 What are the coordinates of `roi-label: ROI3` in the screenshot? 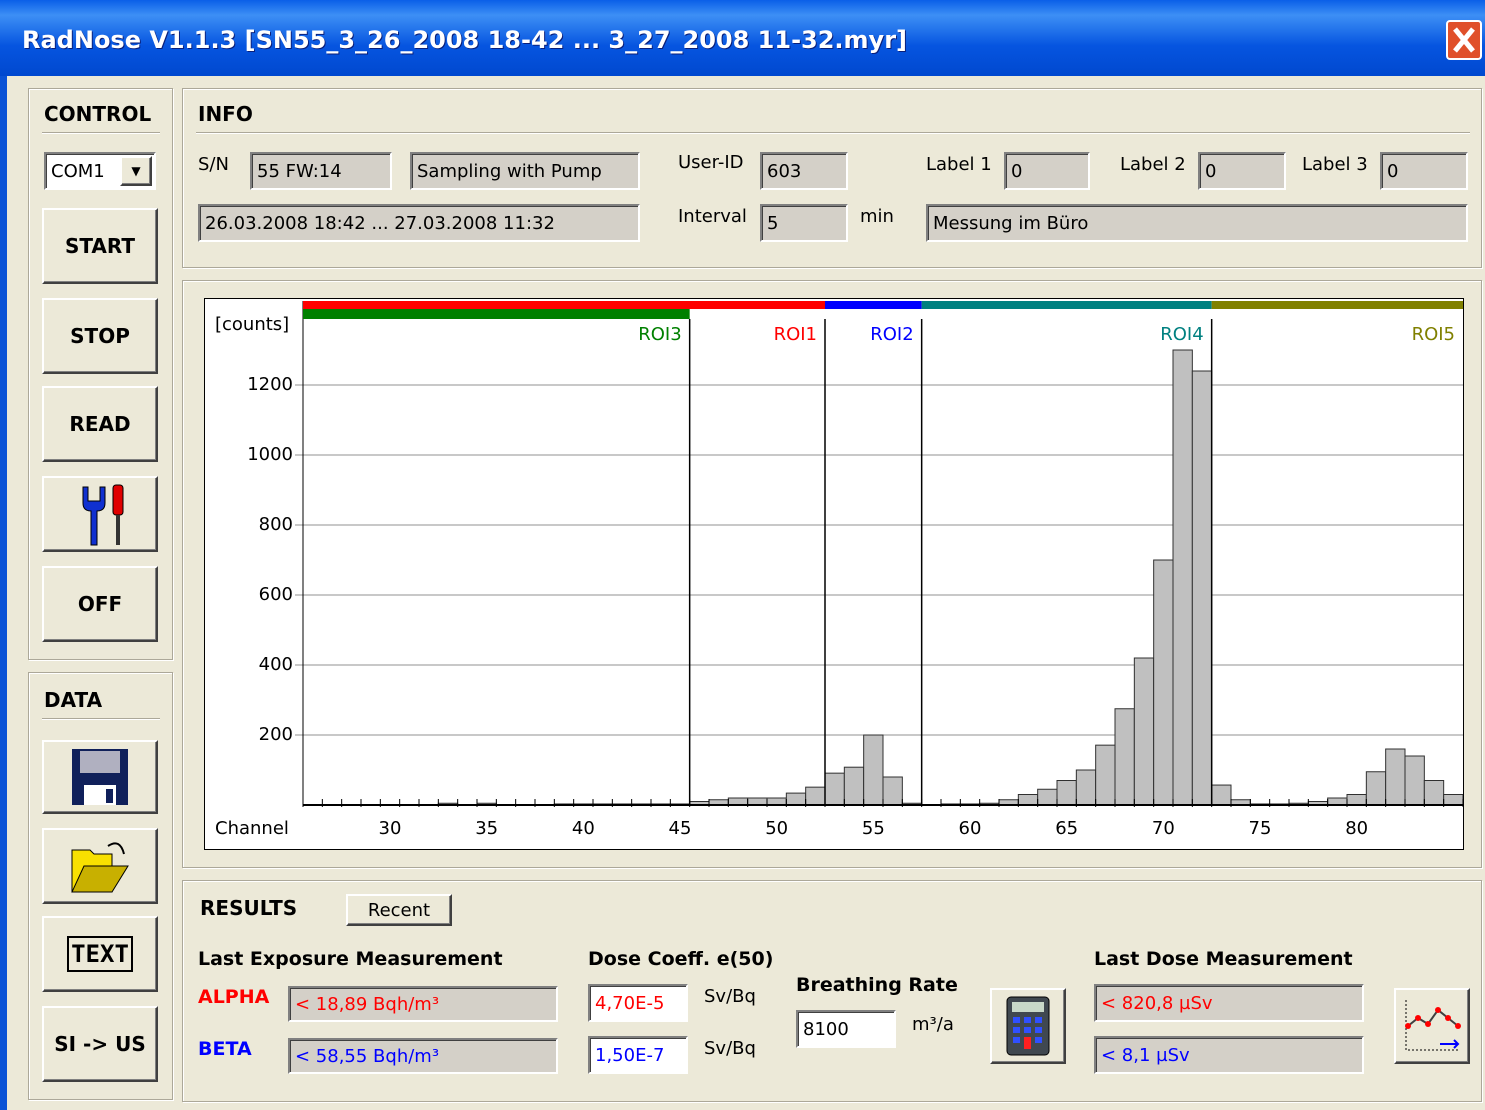 It's located at (659, 334).